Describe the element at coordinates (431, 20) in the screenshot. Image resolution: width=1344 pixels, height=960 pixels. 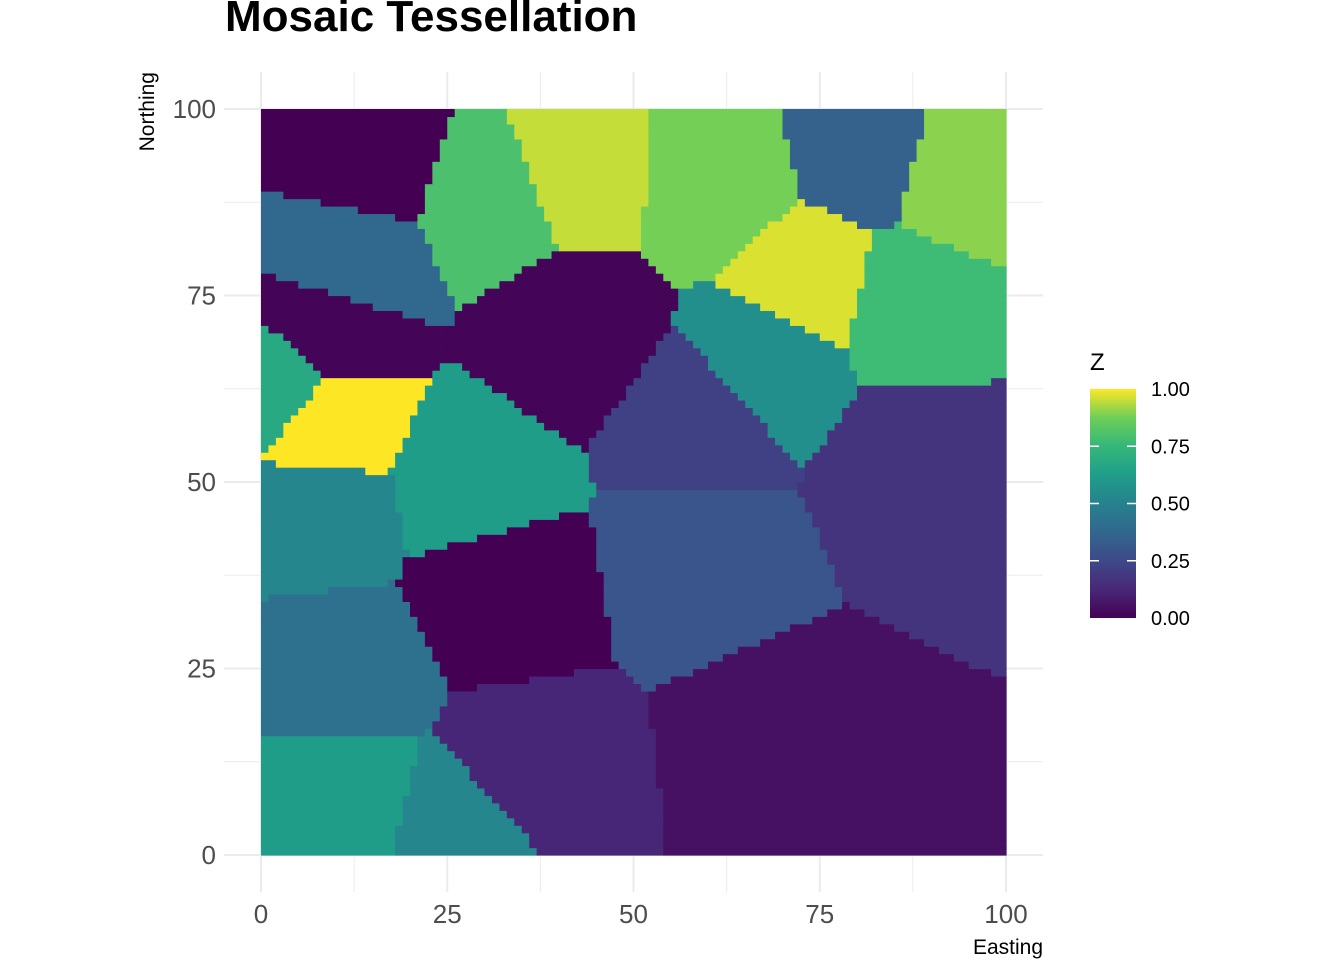
I see `chart-title: Mosaic Tessellation` at that location.